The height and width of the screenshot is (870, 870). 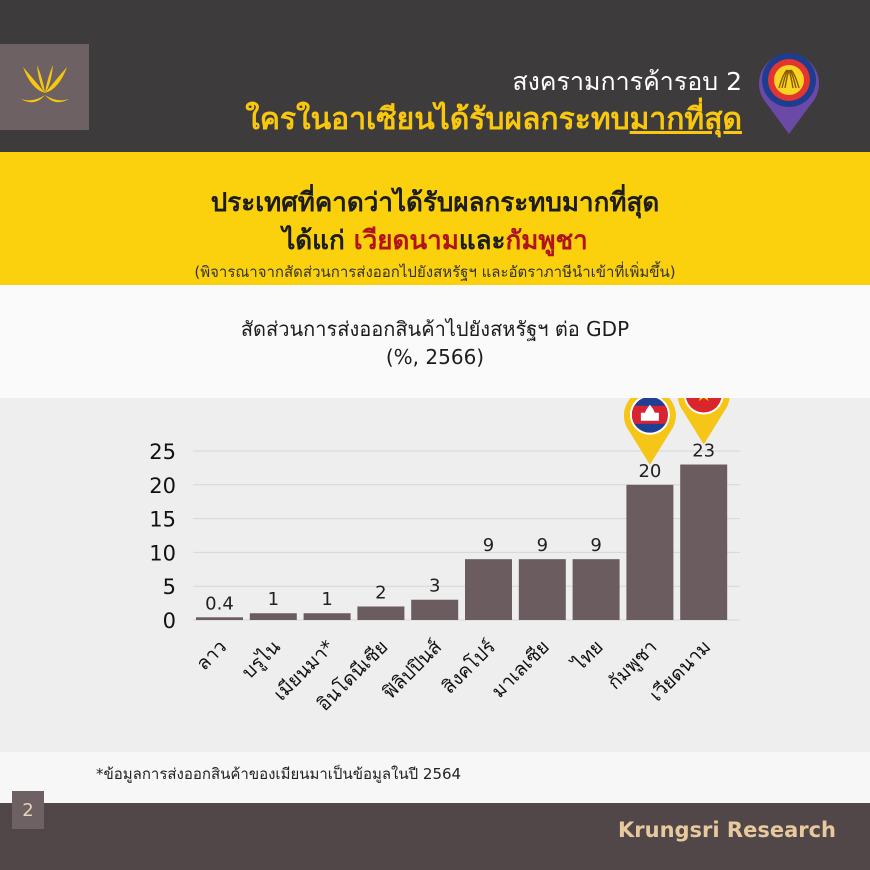 I want to click on y-tick-label: 25, so click(x=162, y=452).